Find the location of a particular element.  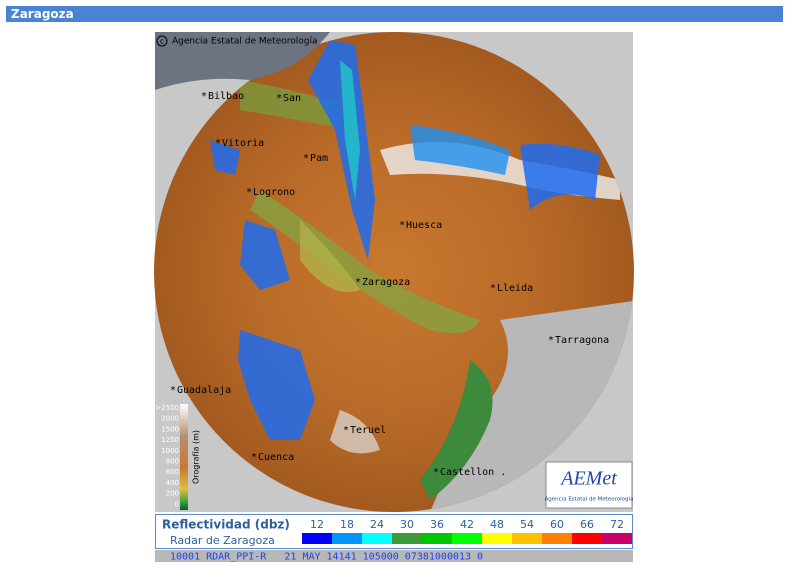

city-label: Bilbao is located at coordinates (226, 96).